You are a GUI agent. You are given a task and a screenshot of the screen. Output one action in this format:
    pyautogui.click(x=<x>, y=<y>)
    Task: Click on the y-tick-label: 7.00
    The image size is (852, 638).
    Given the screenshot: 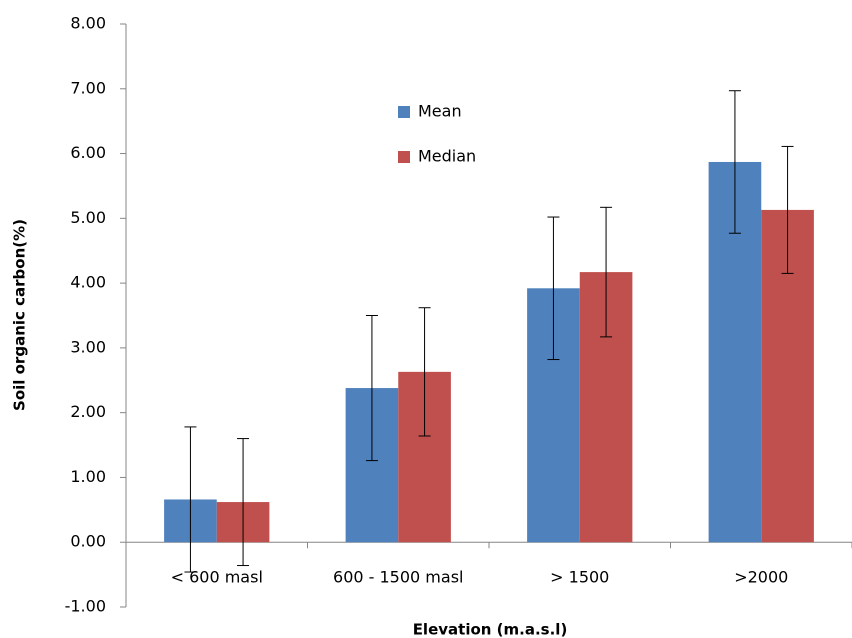 What is the action you would take?
    pyautogui.click(x=88, y=87)
    